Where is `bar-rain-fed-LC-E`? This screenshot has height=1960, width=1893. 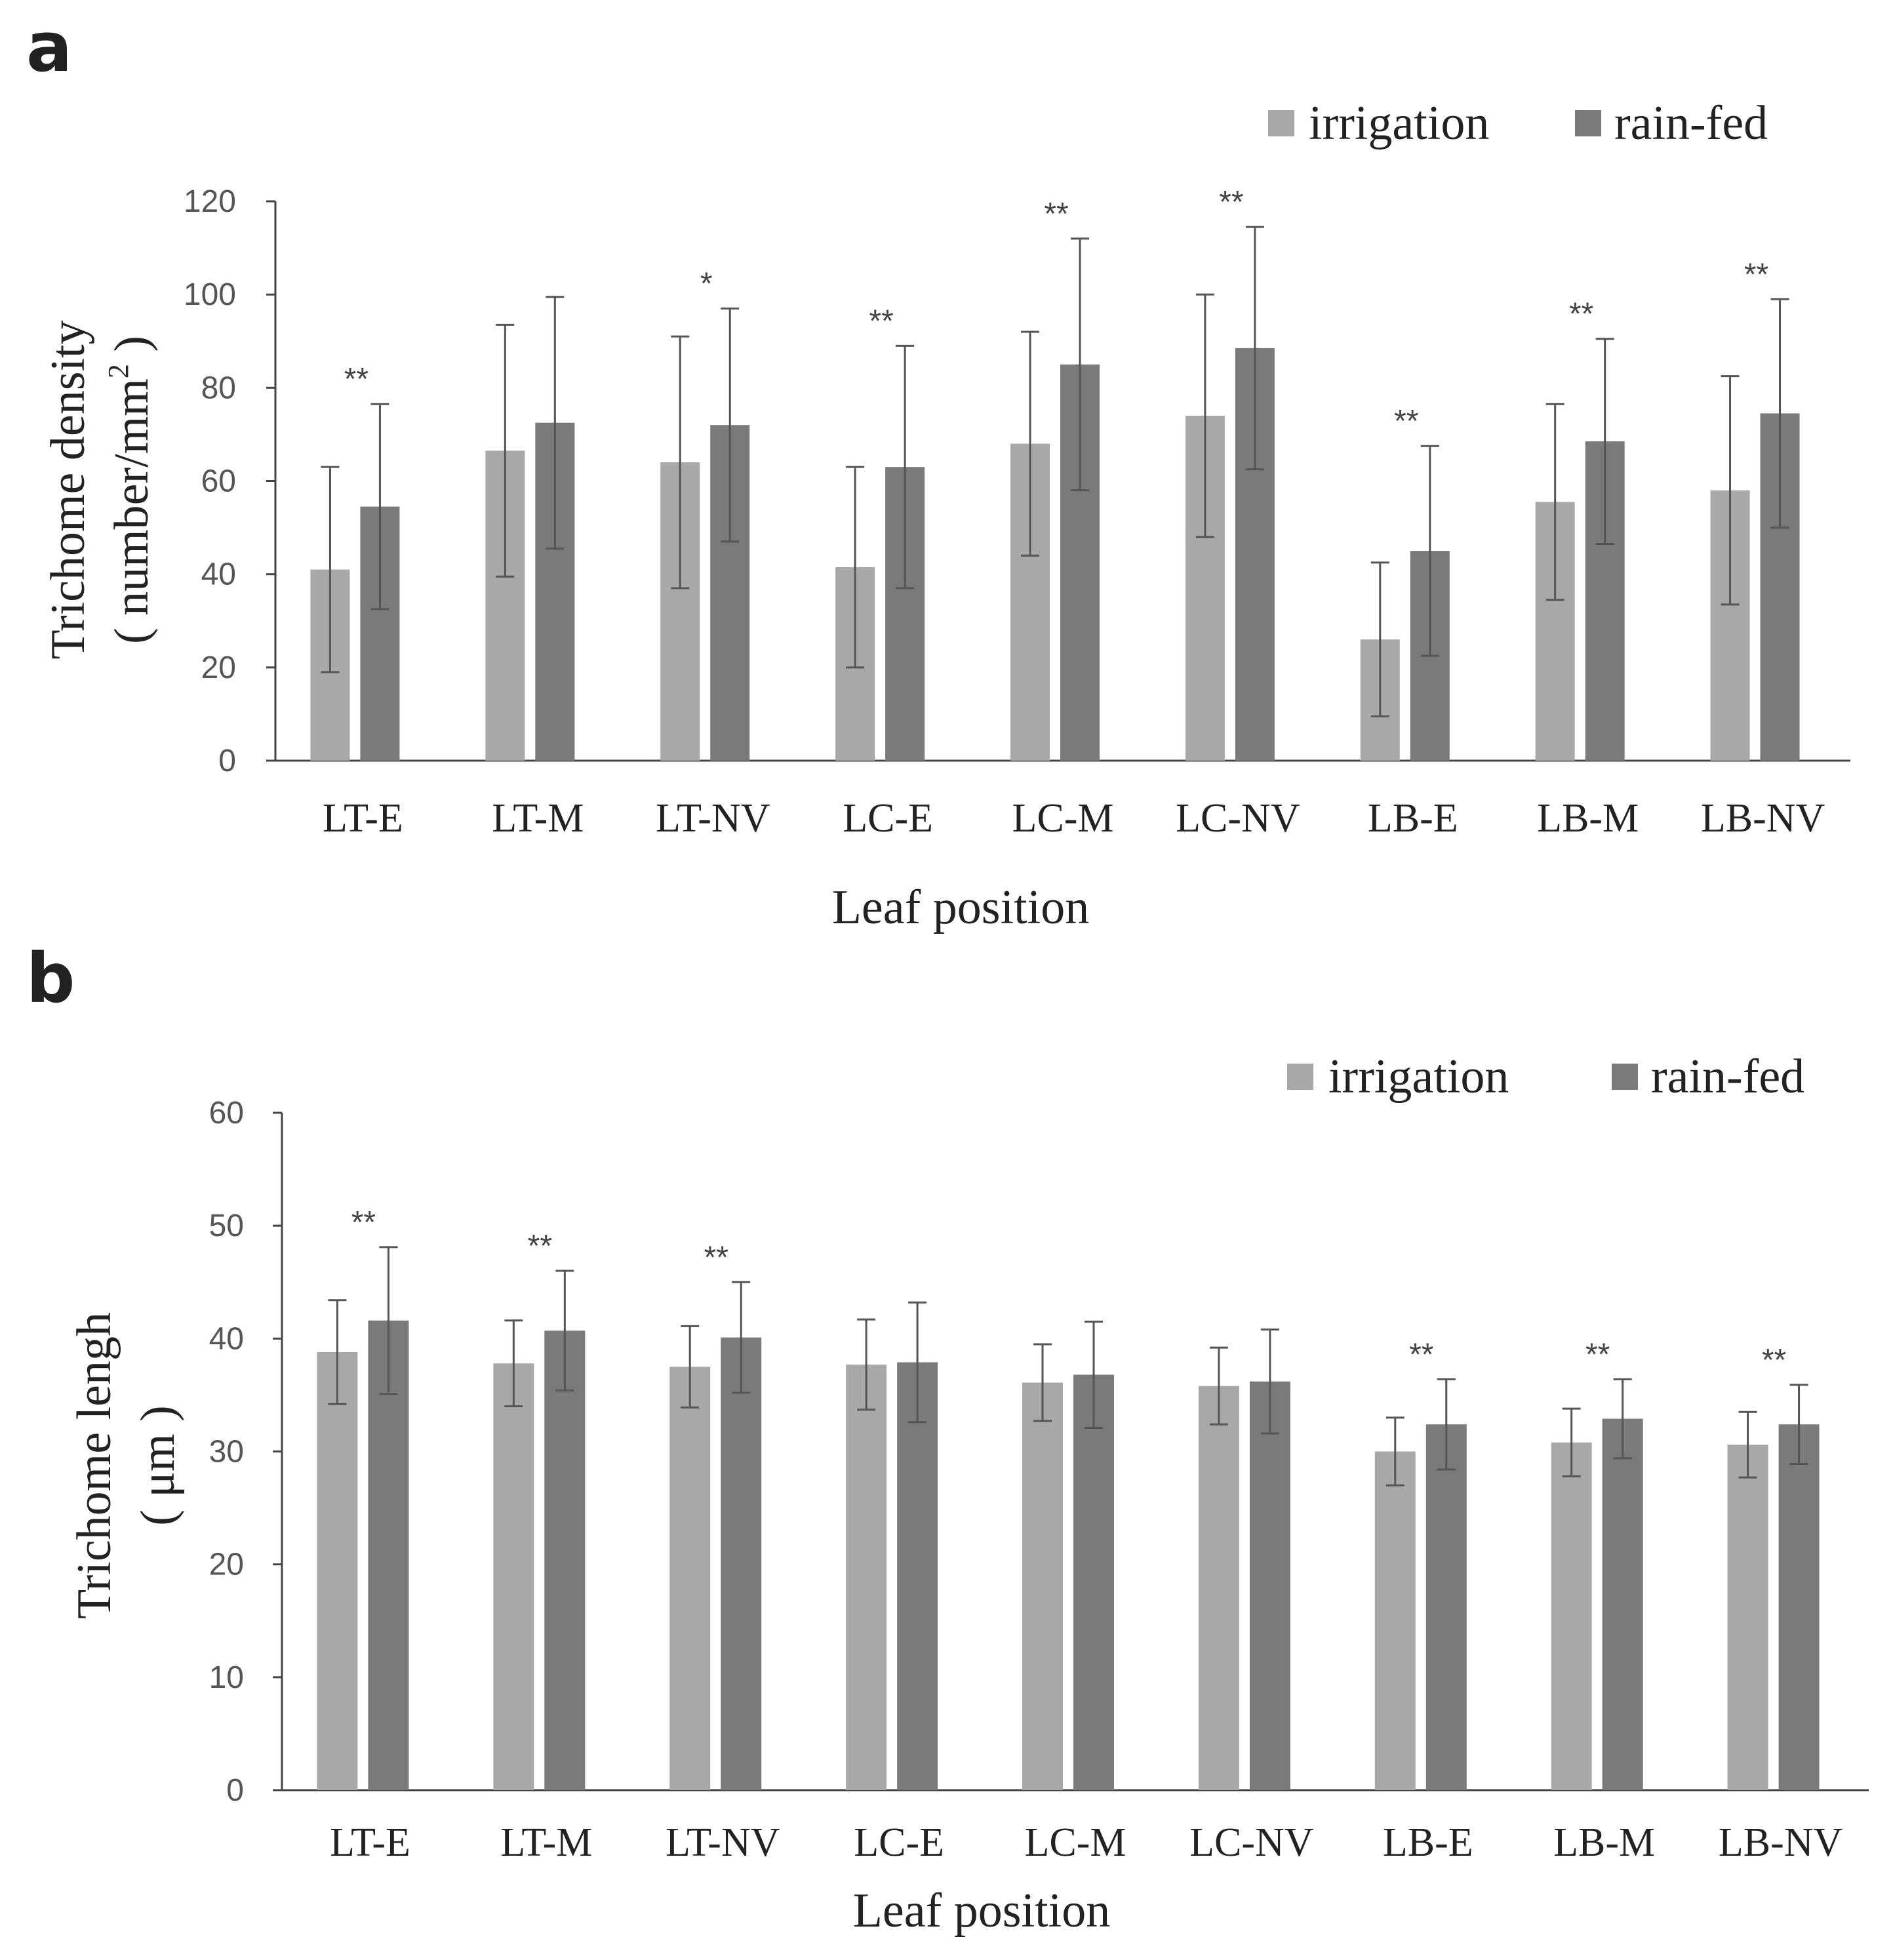 bar-rain-fed-LC-E is located at coordinates (917, 1576).